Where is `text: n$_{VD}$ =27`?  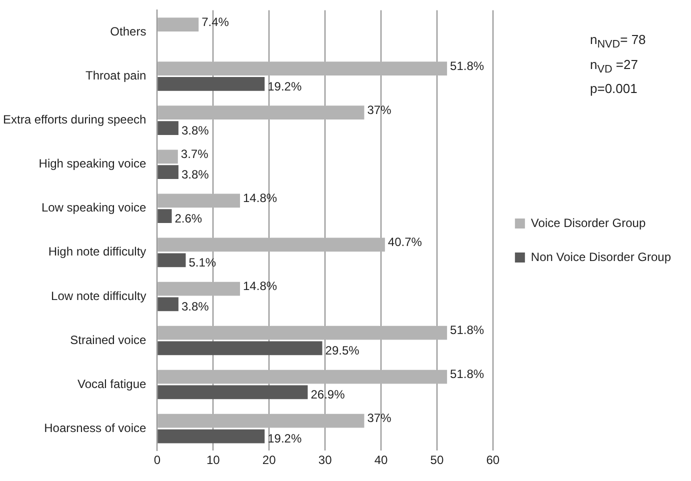 text: n$_{VD}$ =27 is located at coordinates (614, 67).